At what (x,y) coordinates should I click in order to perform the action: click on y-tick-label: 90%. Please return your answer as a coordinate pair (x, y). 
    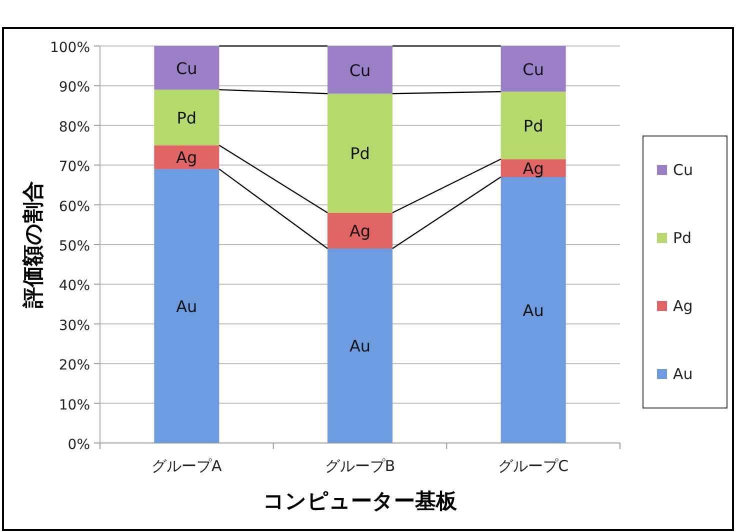
    Looking at the image, I should click on (74, 88).